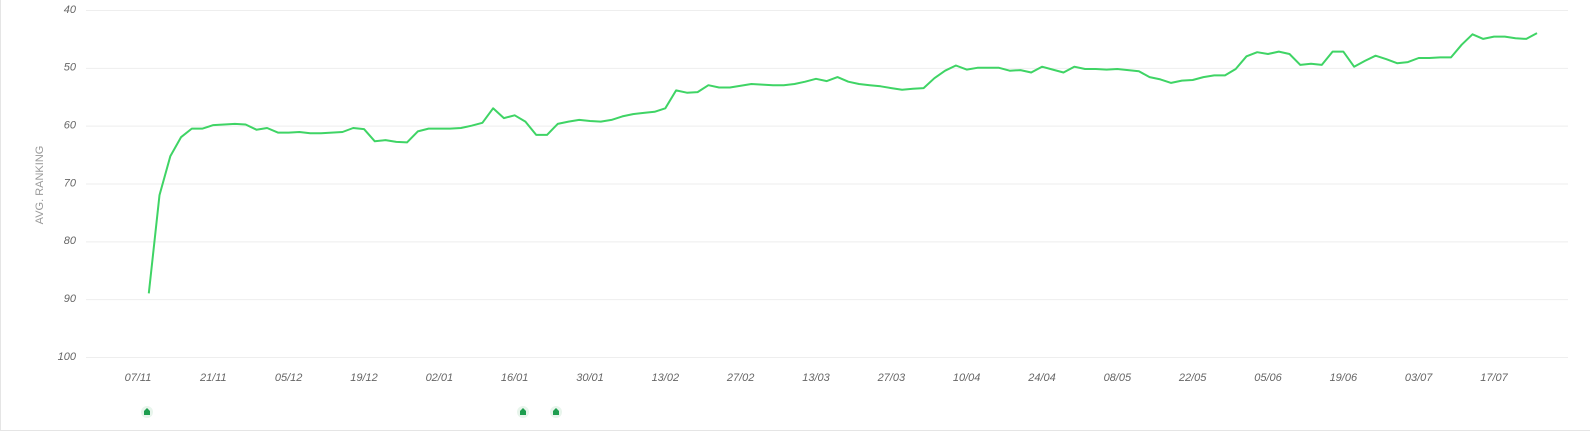 The height and width of the screenshot is (436, 1590). I want to click on x-tick-label: 17/07, so click(1494, 378).